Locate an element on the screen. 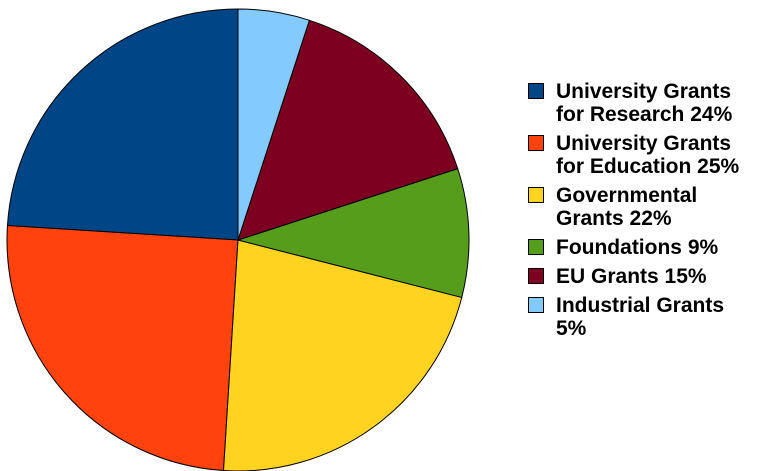 This screenshot has width=784, height=471. legend-item-0: University Grants for Research 24% is located at coordinates (656, 103).